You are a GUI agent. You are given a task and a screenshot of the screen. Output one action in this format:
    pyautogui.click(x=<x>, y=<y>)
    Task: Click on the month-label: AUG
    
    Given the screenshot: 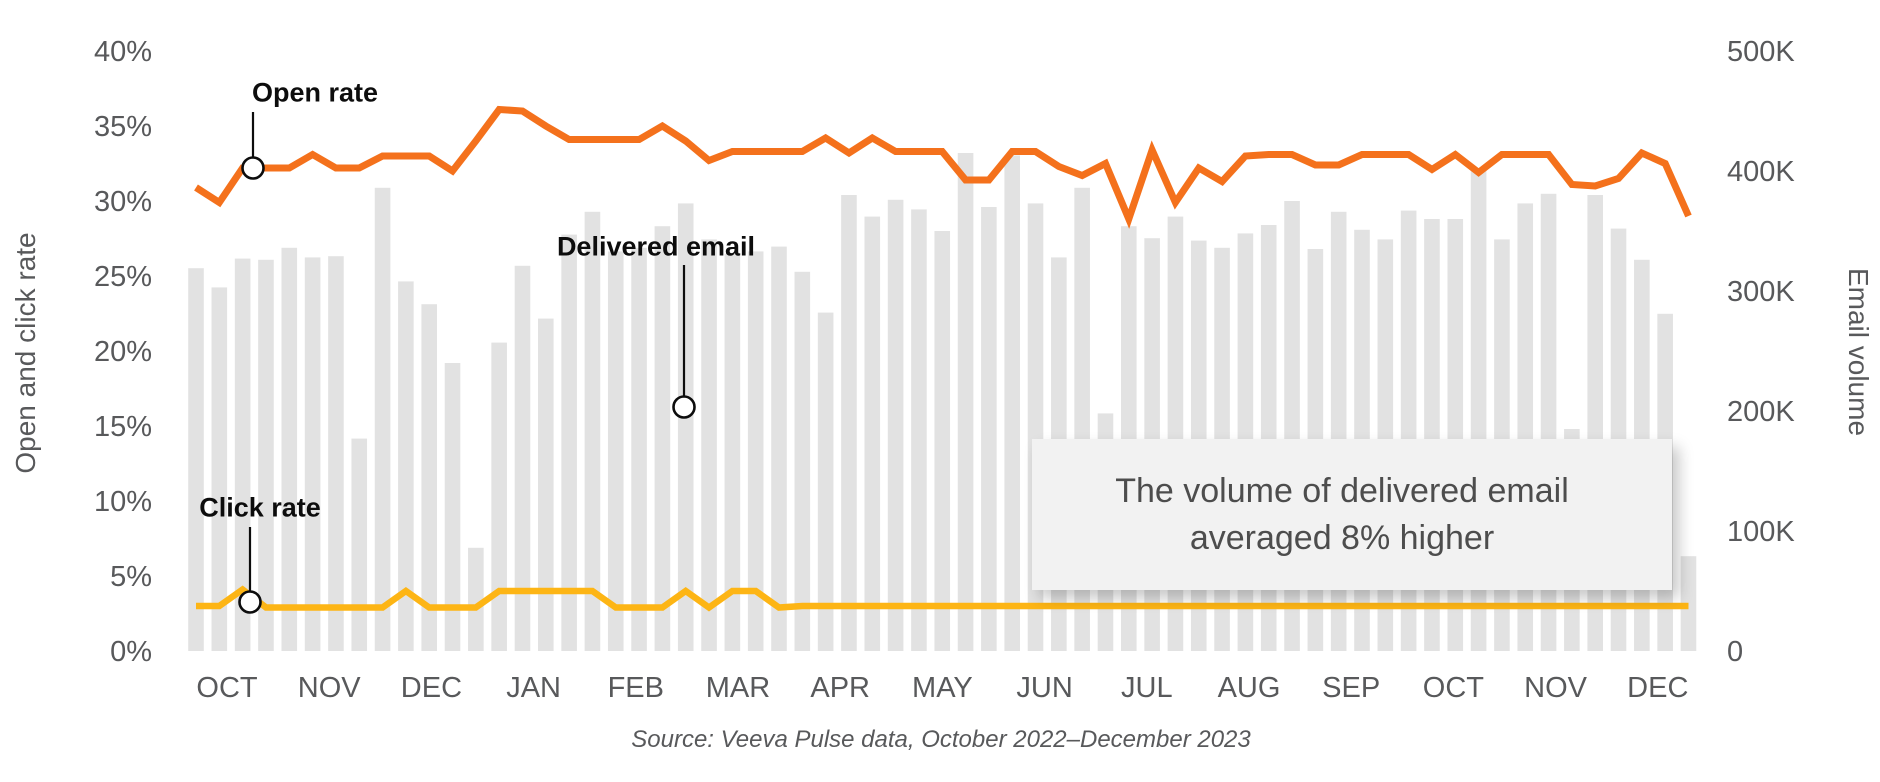 What is the action you would take?
    pyautogui.click(x=1249, y=688)
    